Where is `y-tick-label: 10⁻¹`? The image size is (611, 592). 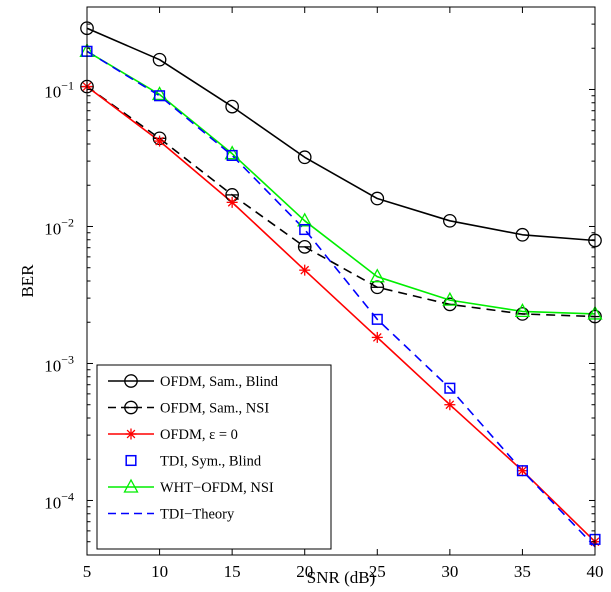 y-tick-label: 10⁻¹ is located at coordinates (59, 89).